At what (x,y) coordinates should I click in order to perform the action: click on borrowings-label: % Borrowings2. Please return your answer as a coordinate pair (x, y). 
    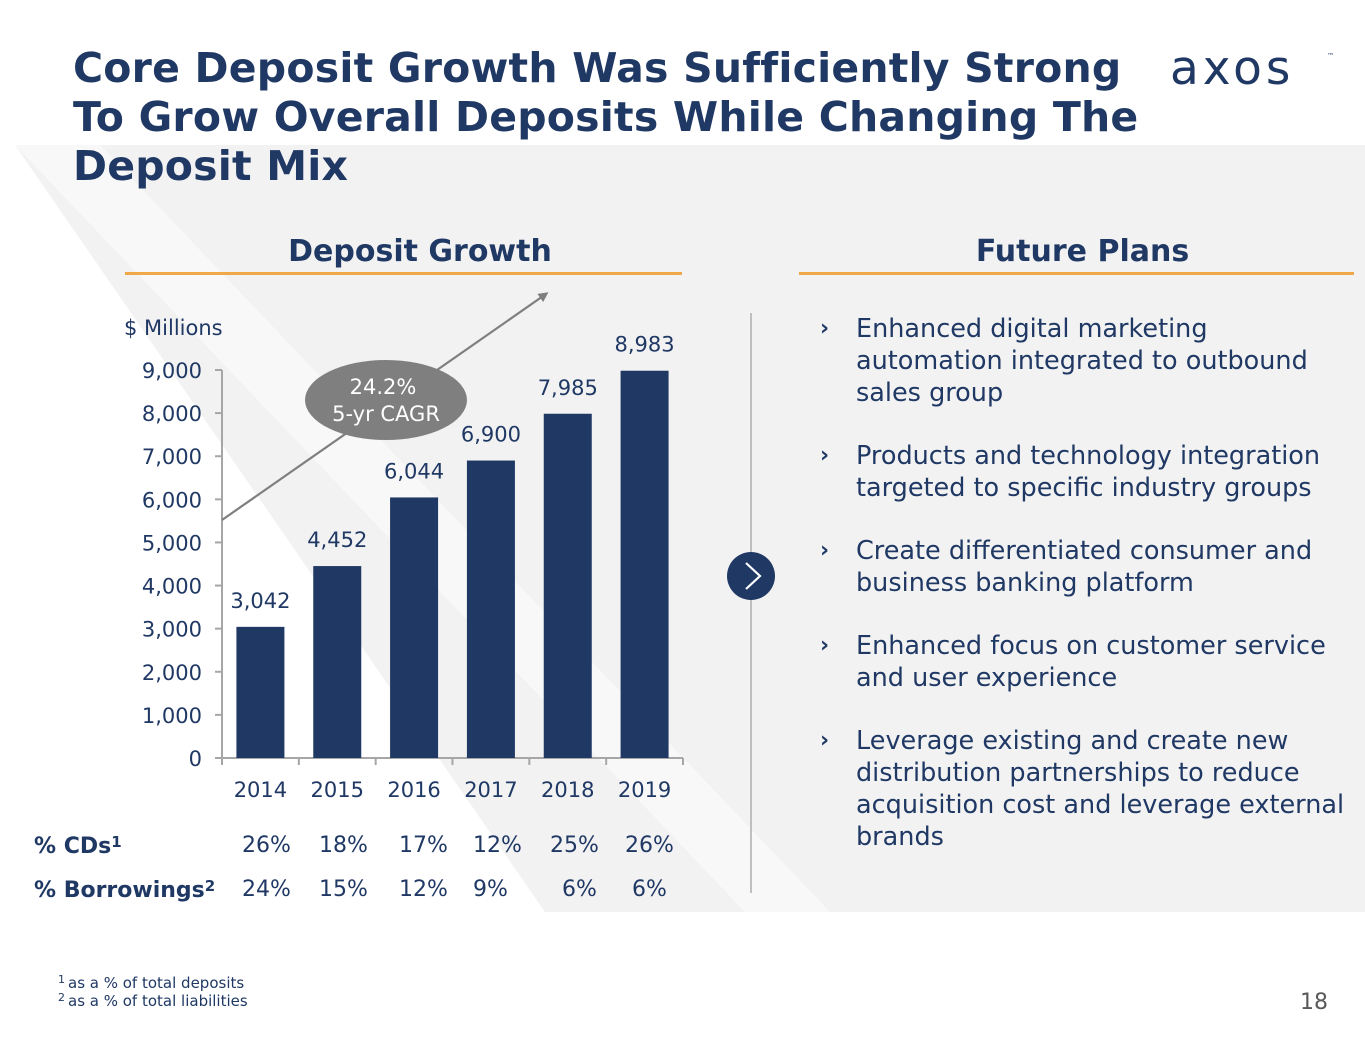
    Looking at the image, I should click on (125, 890).